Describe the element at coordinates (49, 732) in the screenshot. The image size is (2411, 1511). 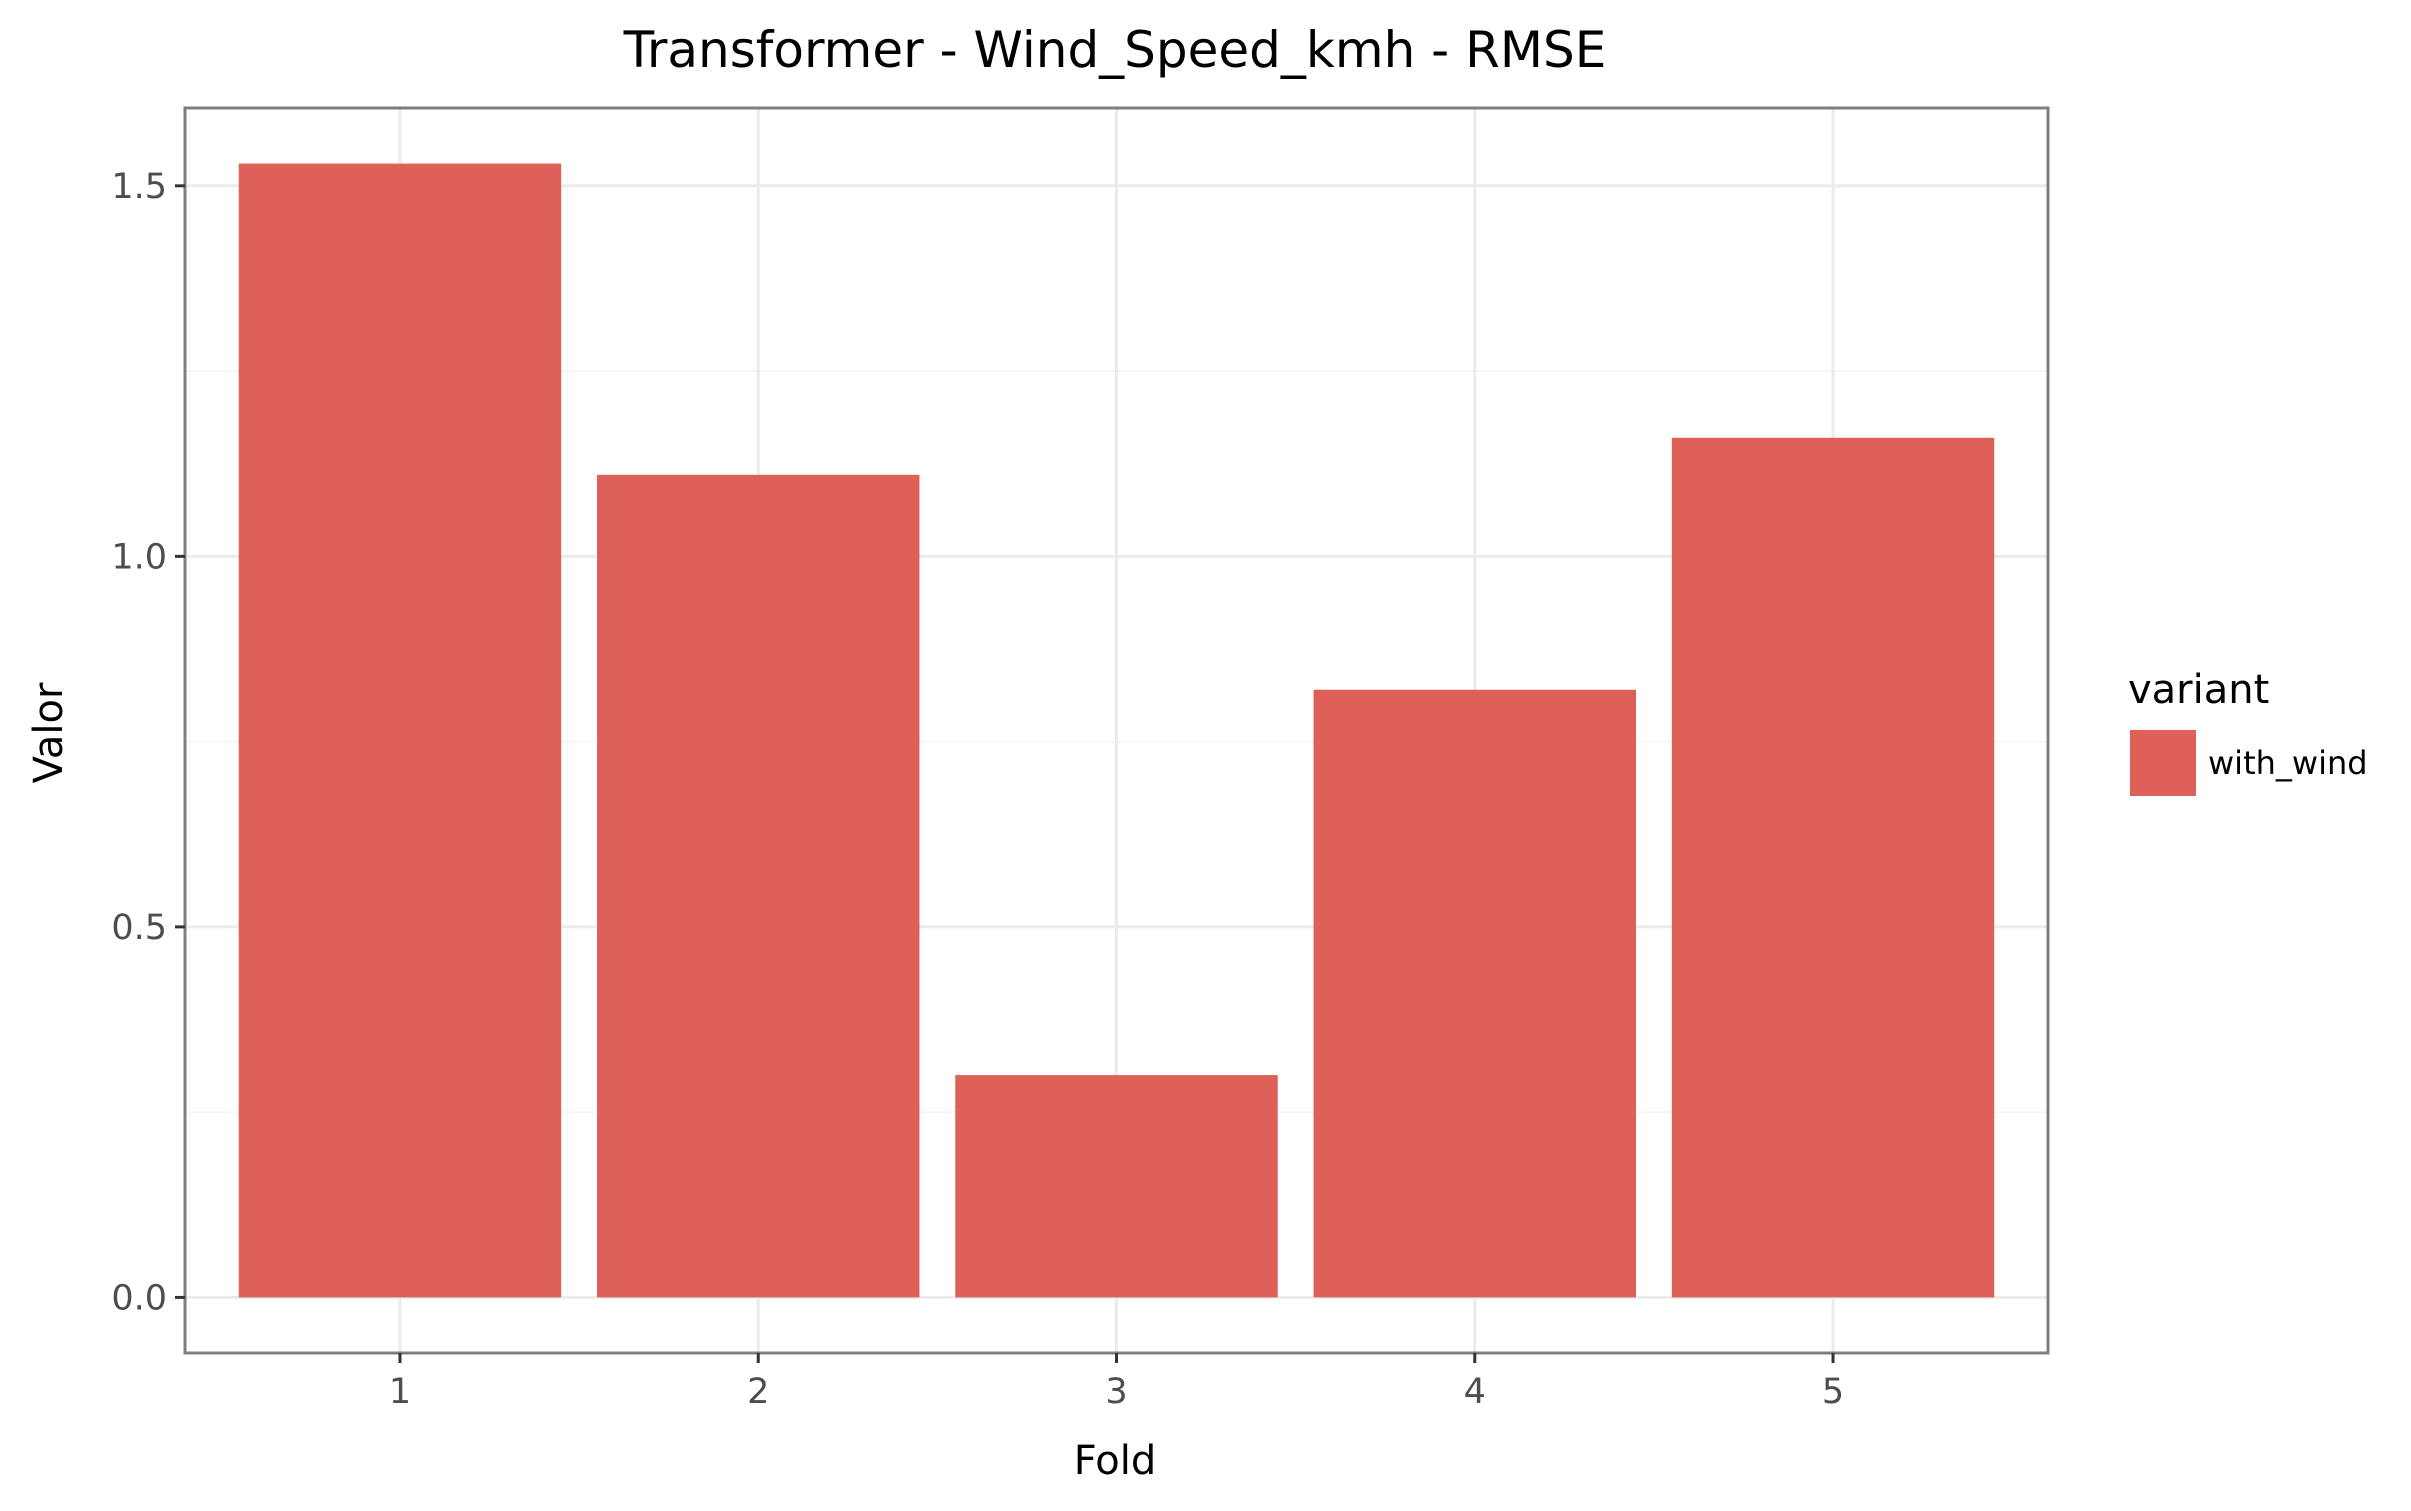
I see `y-axis-title: Valor` at that location.